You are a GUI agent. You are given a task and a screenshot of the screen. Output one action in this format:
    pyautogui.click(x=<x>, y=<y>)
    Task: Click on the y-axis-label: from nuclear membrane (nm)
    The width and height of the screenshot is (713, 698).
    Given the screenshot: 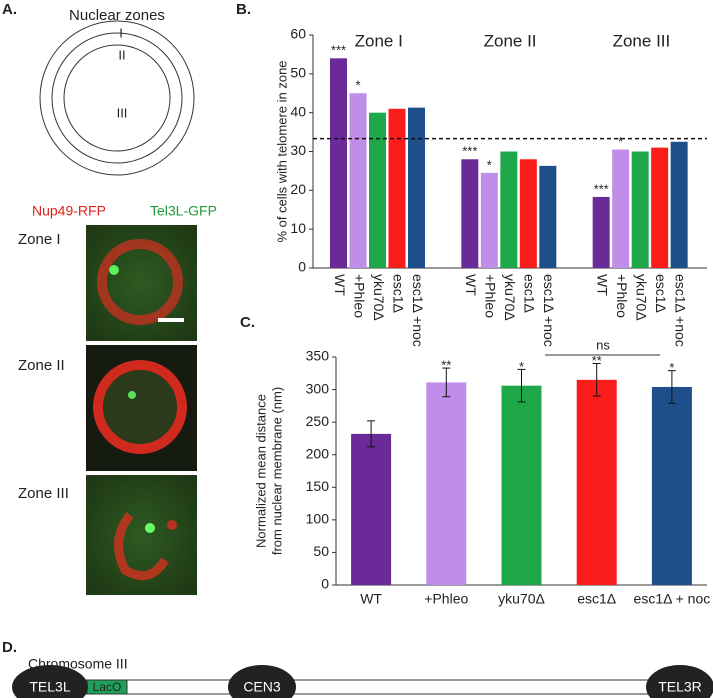 What is the action you would take?
    pyautogui.click(x=276, y=471)
    